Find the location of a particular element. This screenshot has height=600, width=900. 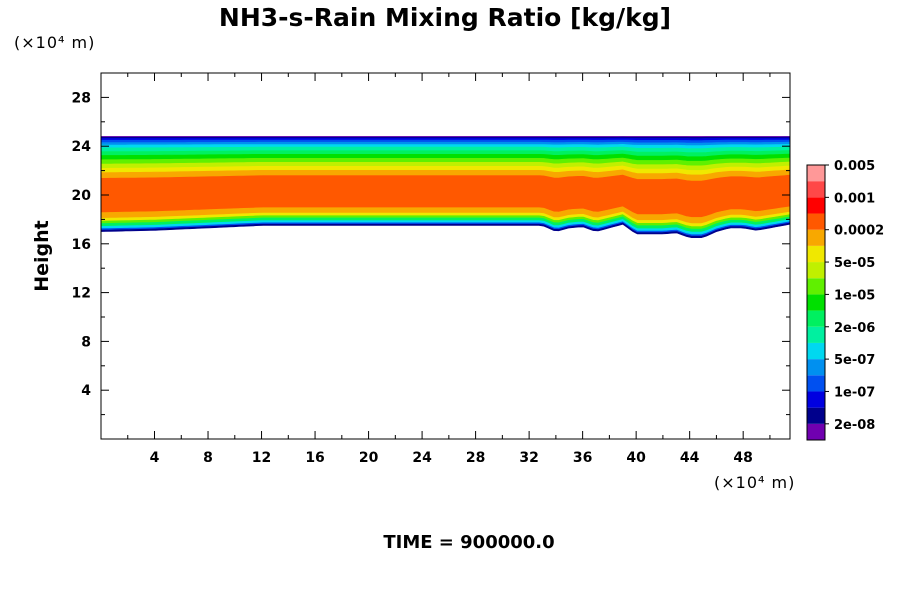

colorbar-label: 0.001 is located at coordinates (854, 198).